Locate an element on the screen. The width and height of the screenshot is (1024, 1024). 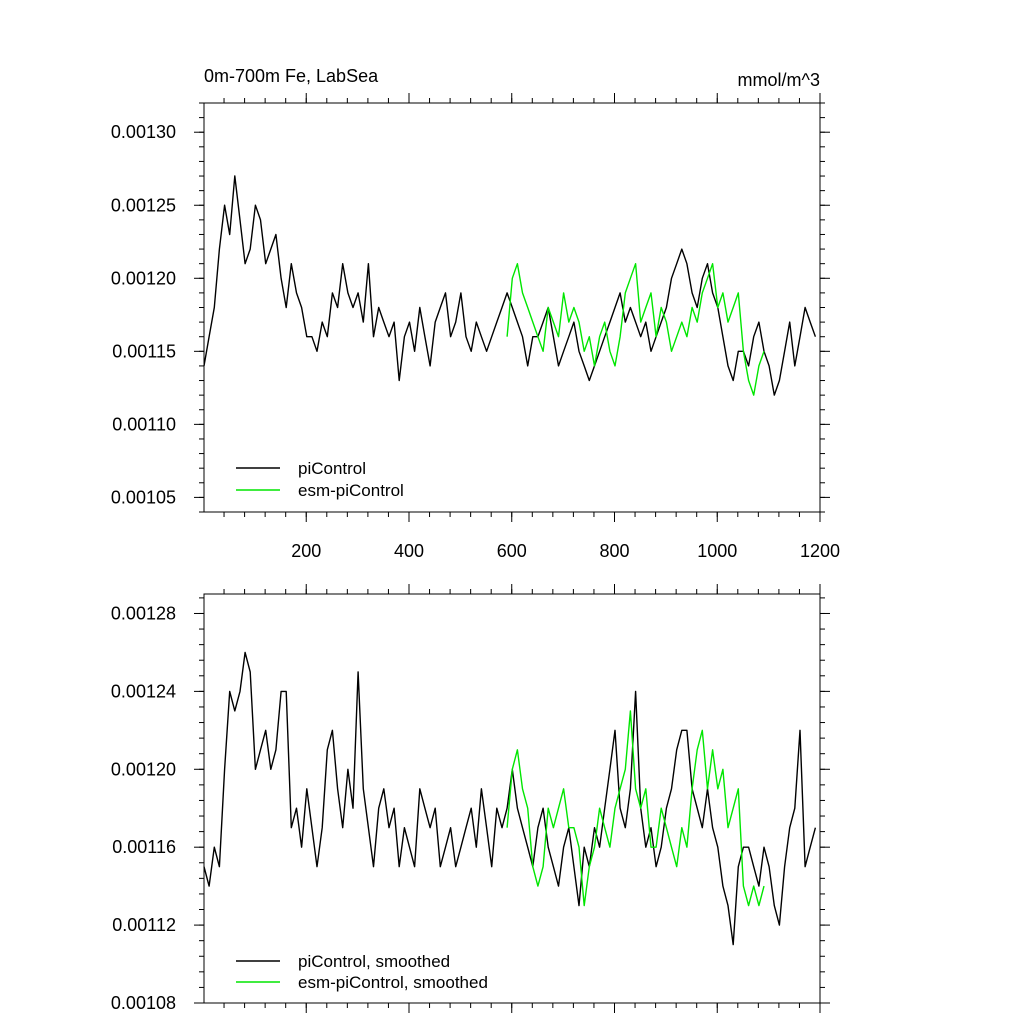
bottom-y-tick-label: 0.00112 is located at coordinates (144, 925).